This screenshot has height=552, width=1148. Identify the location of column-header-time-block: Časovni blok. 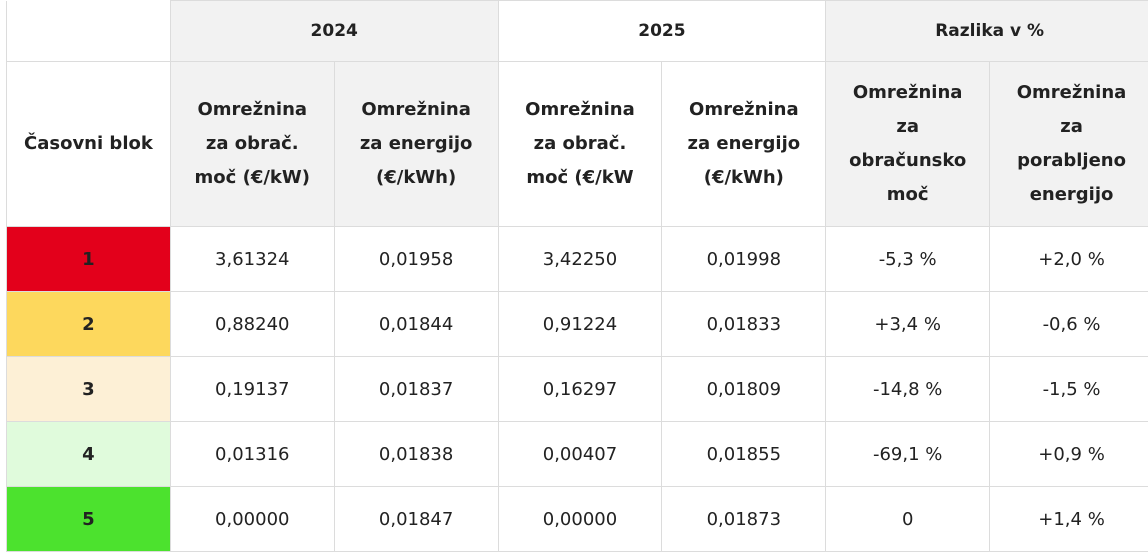
(89, 144).